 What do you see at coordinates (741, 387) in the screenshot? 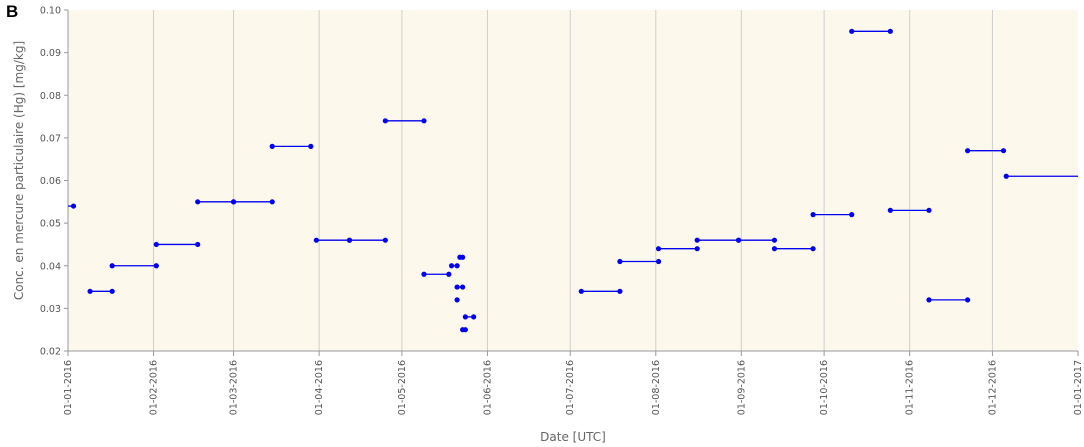
I see `x-tick-label: 01-09-2016` at bounding box center [741, 387].